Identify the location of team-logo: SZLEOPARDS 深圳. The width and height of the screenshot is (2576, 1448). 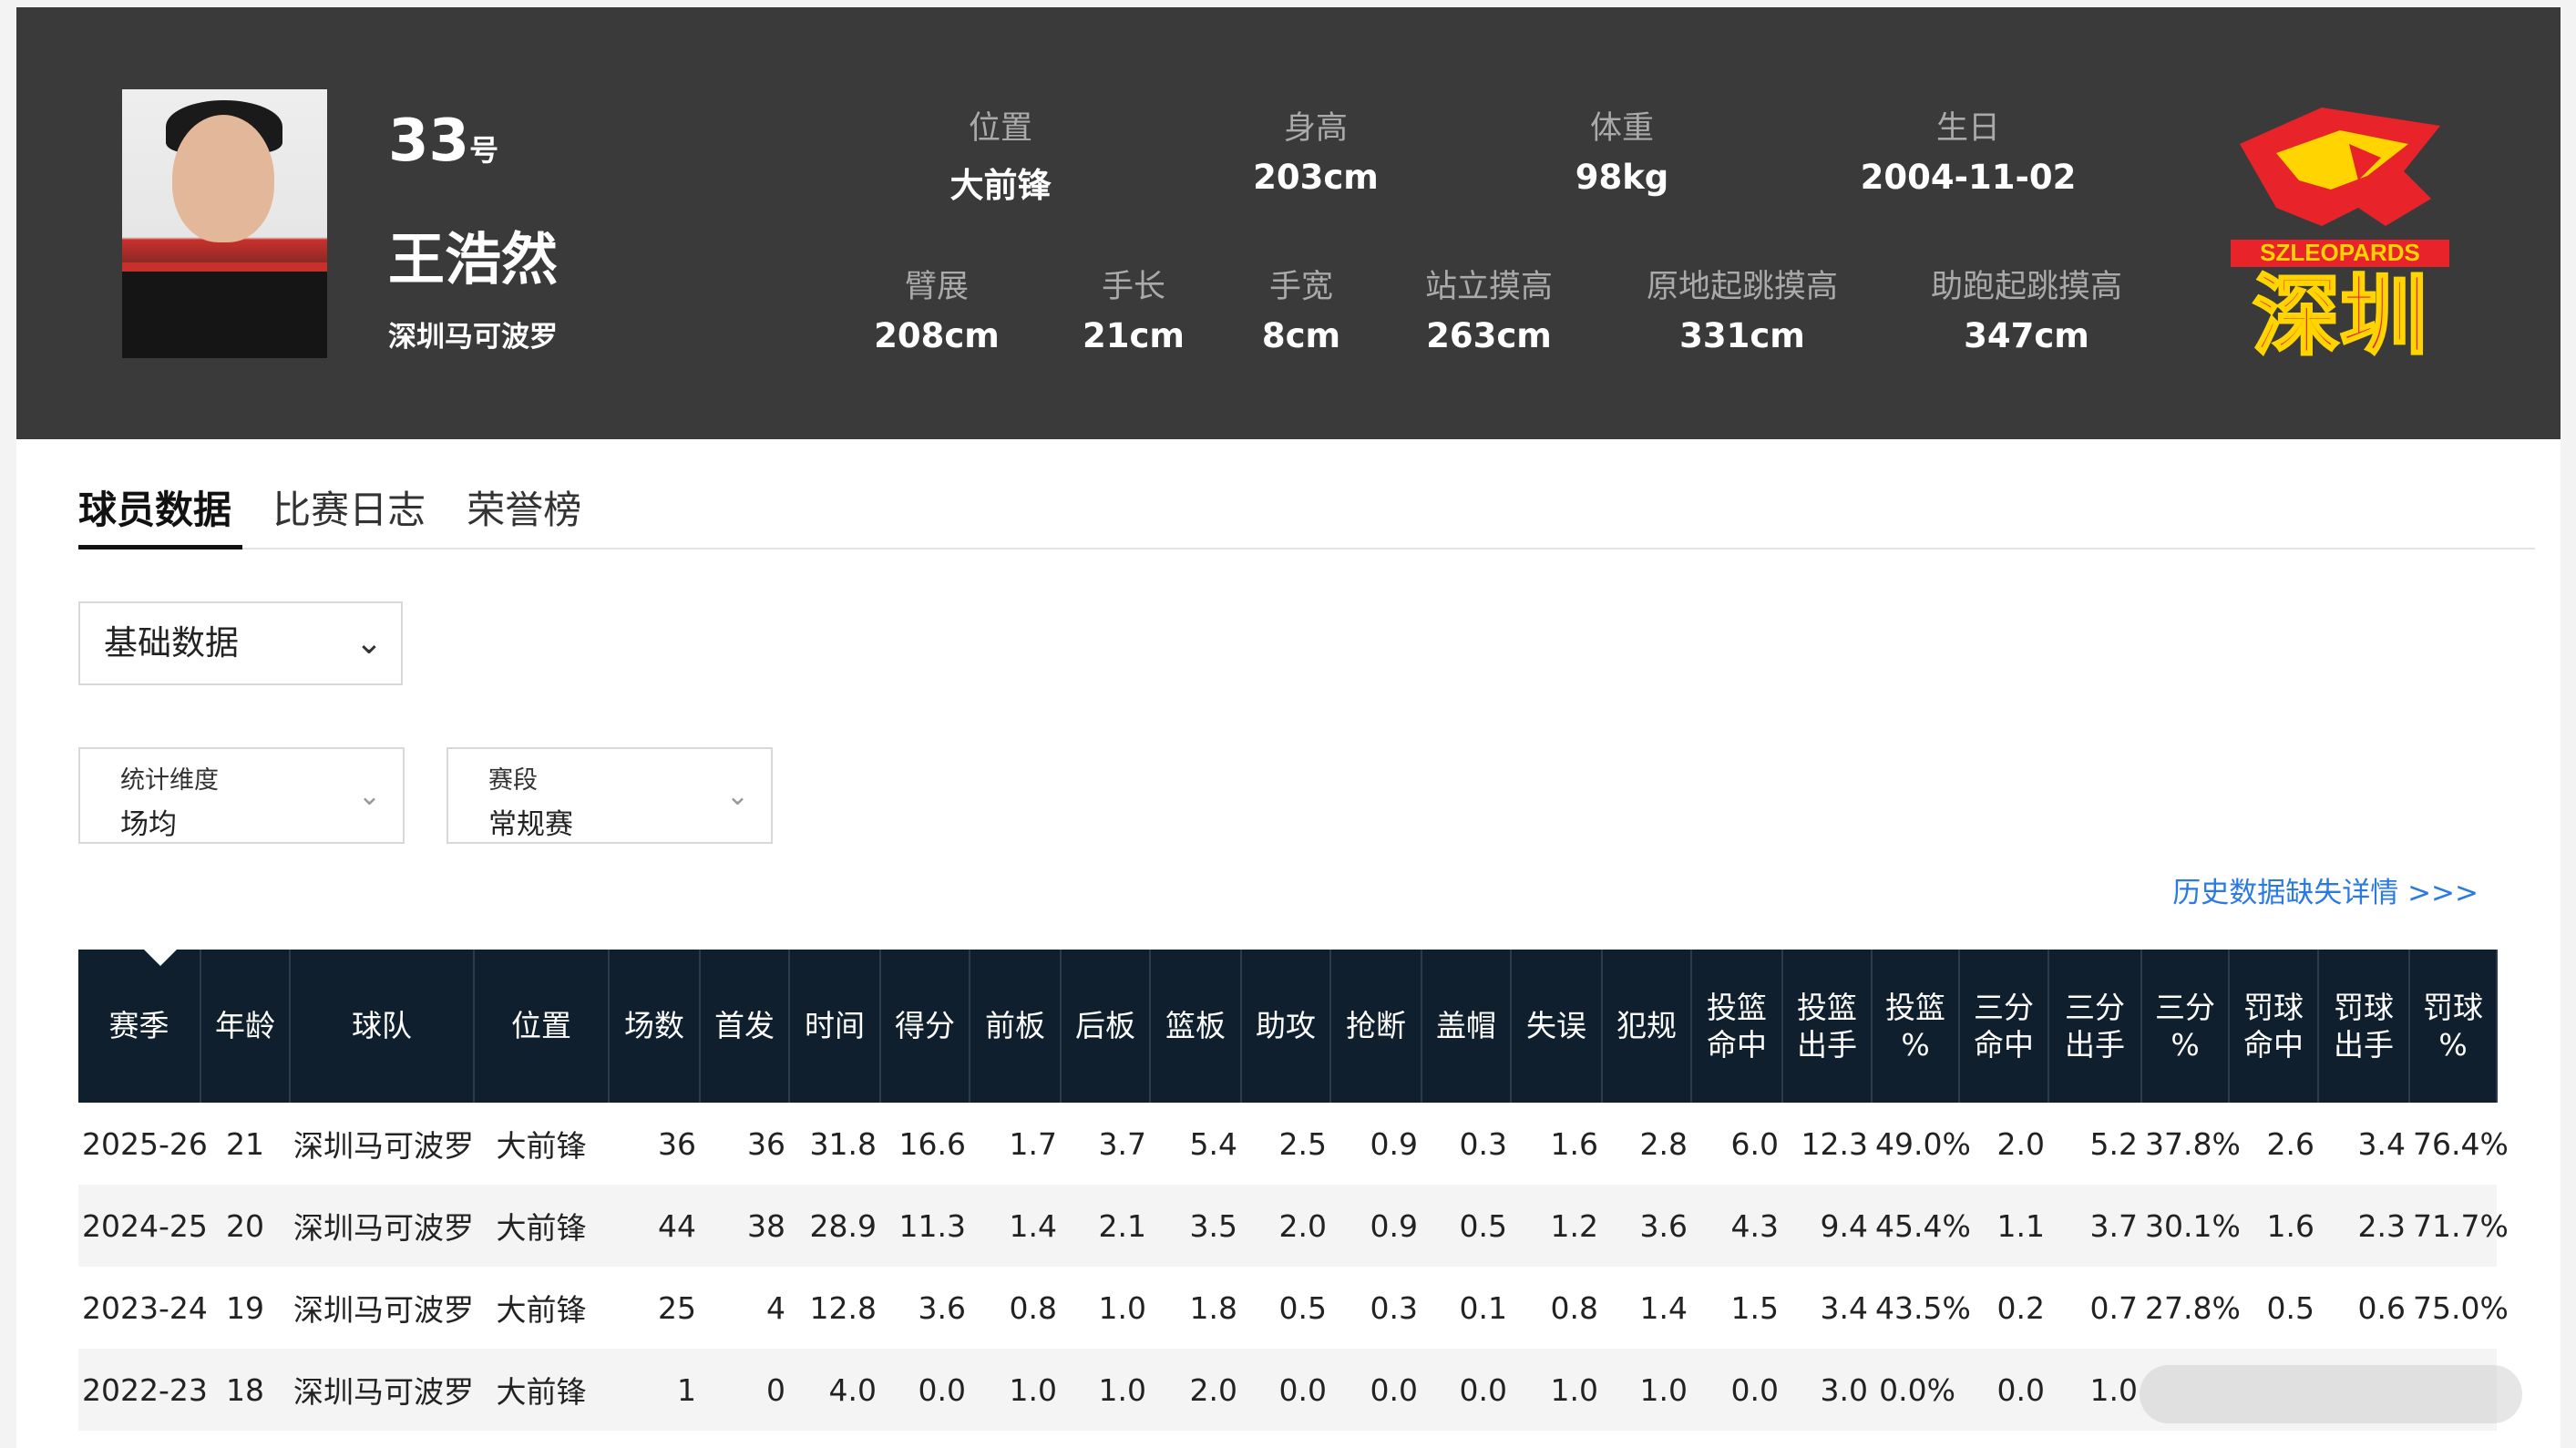
(2340, 229).